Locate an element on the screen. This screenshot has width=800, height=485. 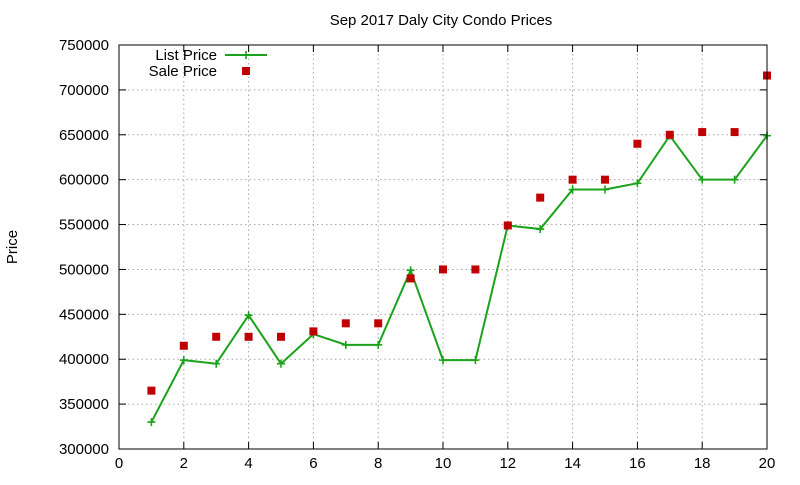
x-tick-label: 12 is located at coordinates (507, 463).